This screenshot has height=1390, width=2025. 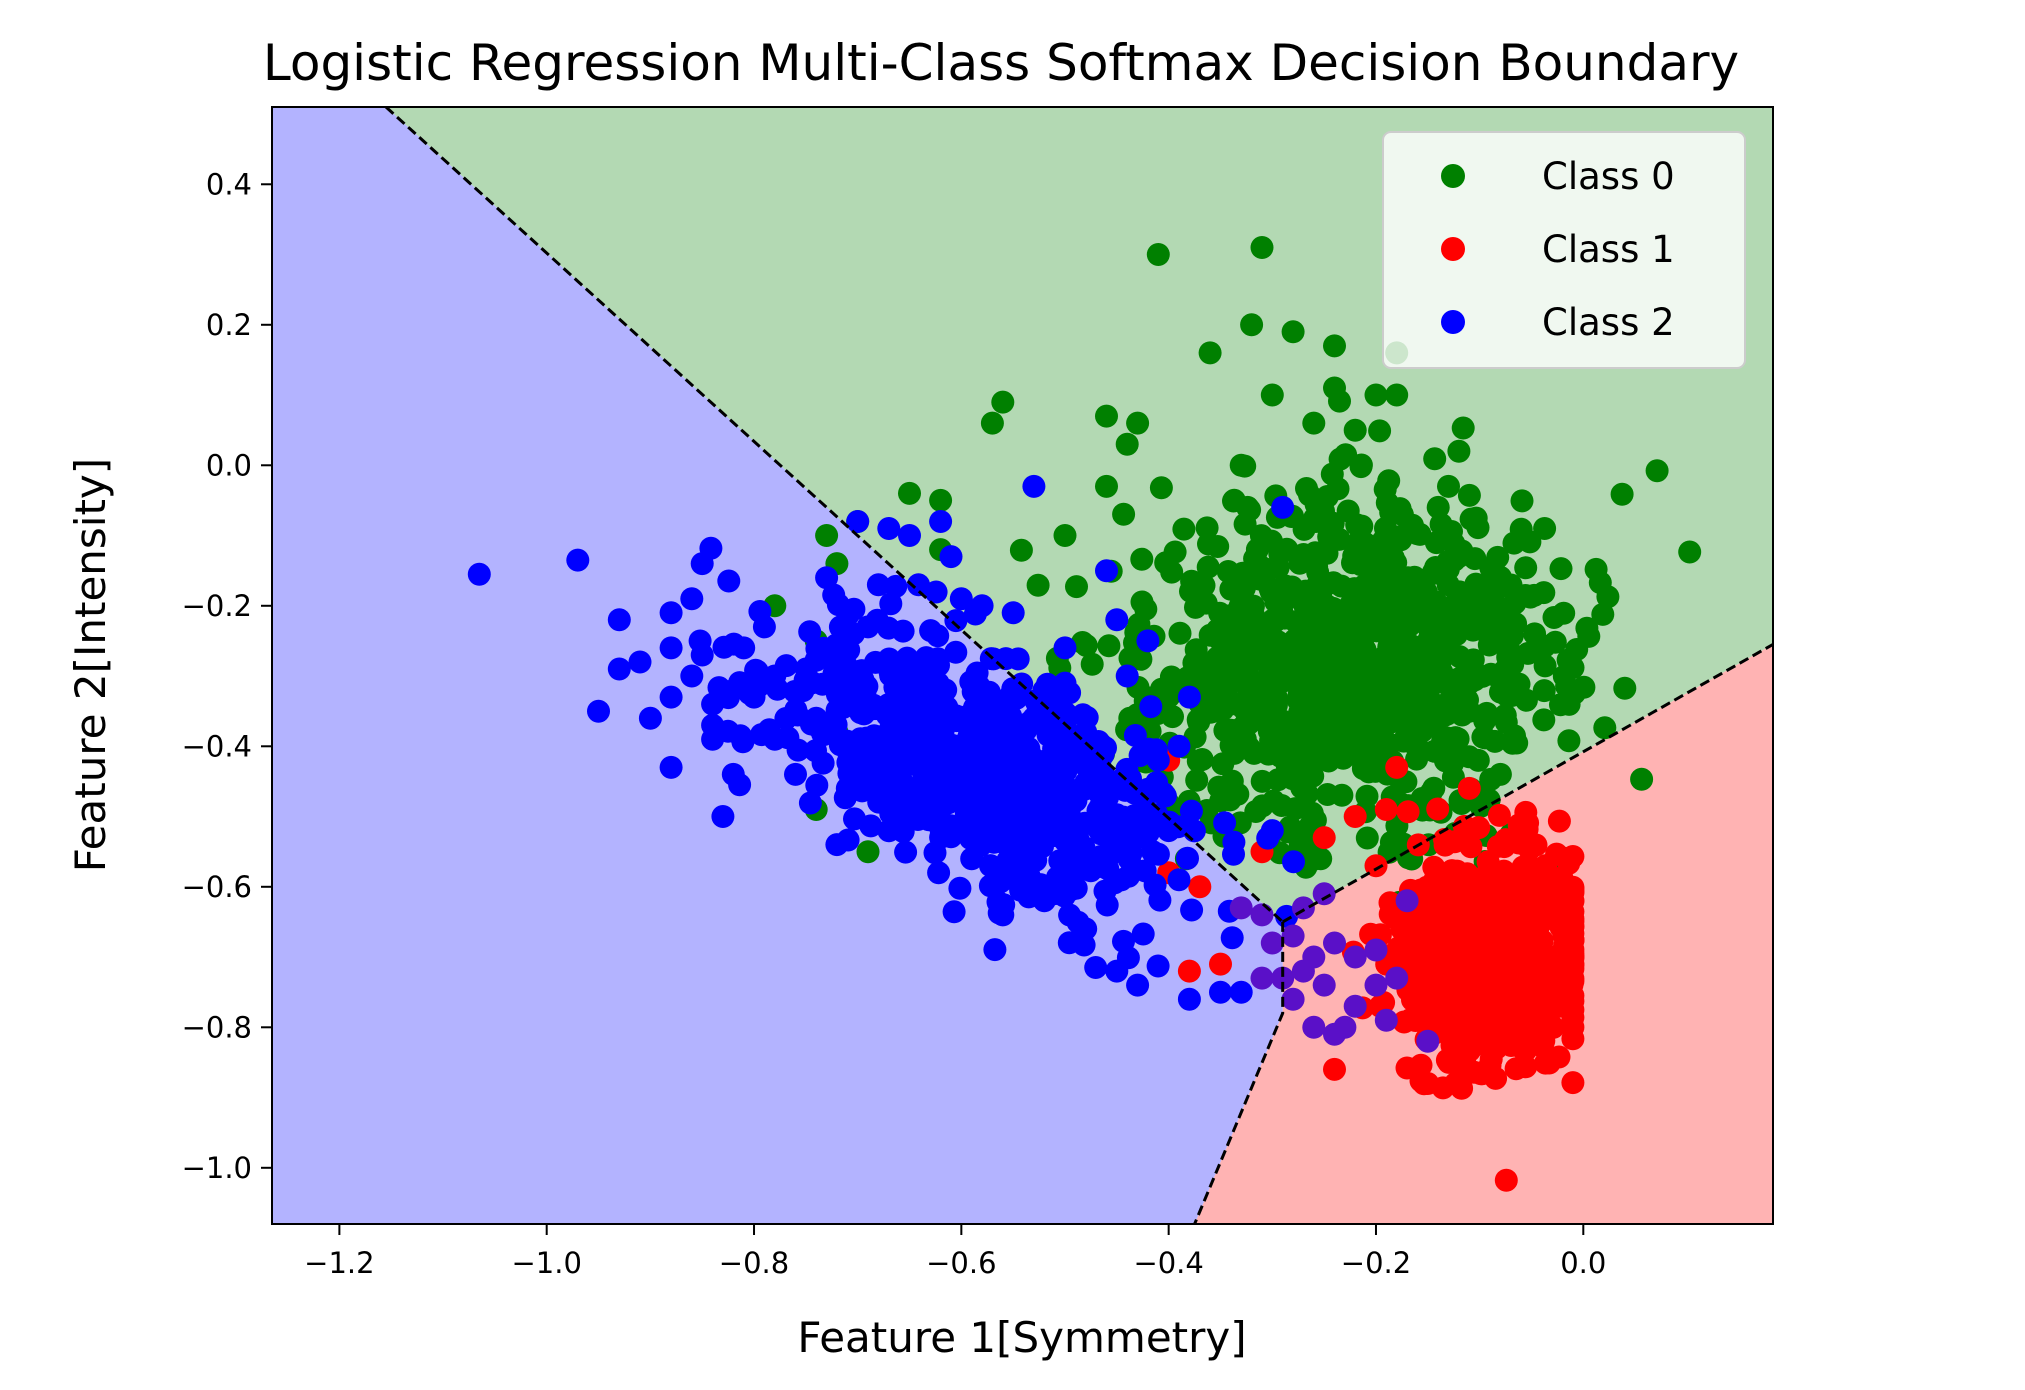 I want to click on x-tick-label: −0.2, so click(x=1376, y=1263).